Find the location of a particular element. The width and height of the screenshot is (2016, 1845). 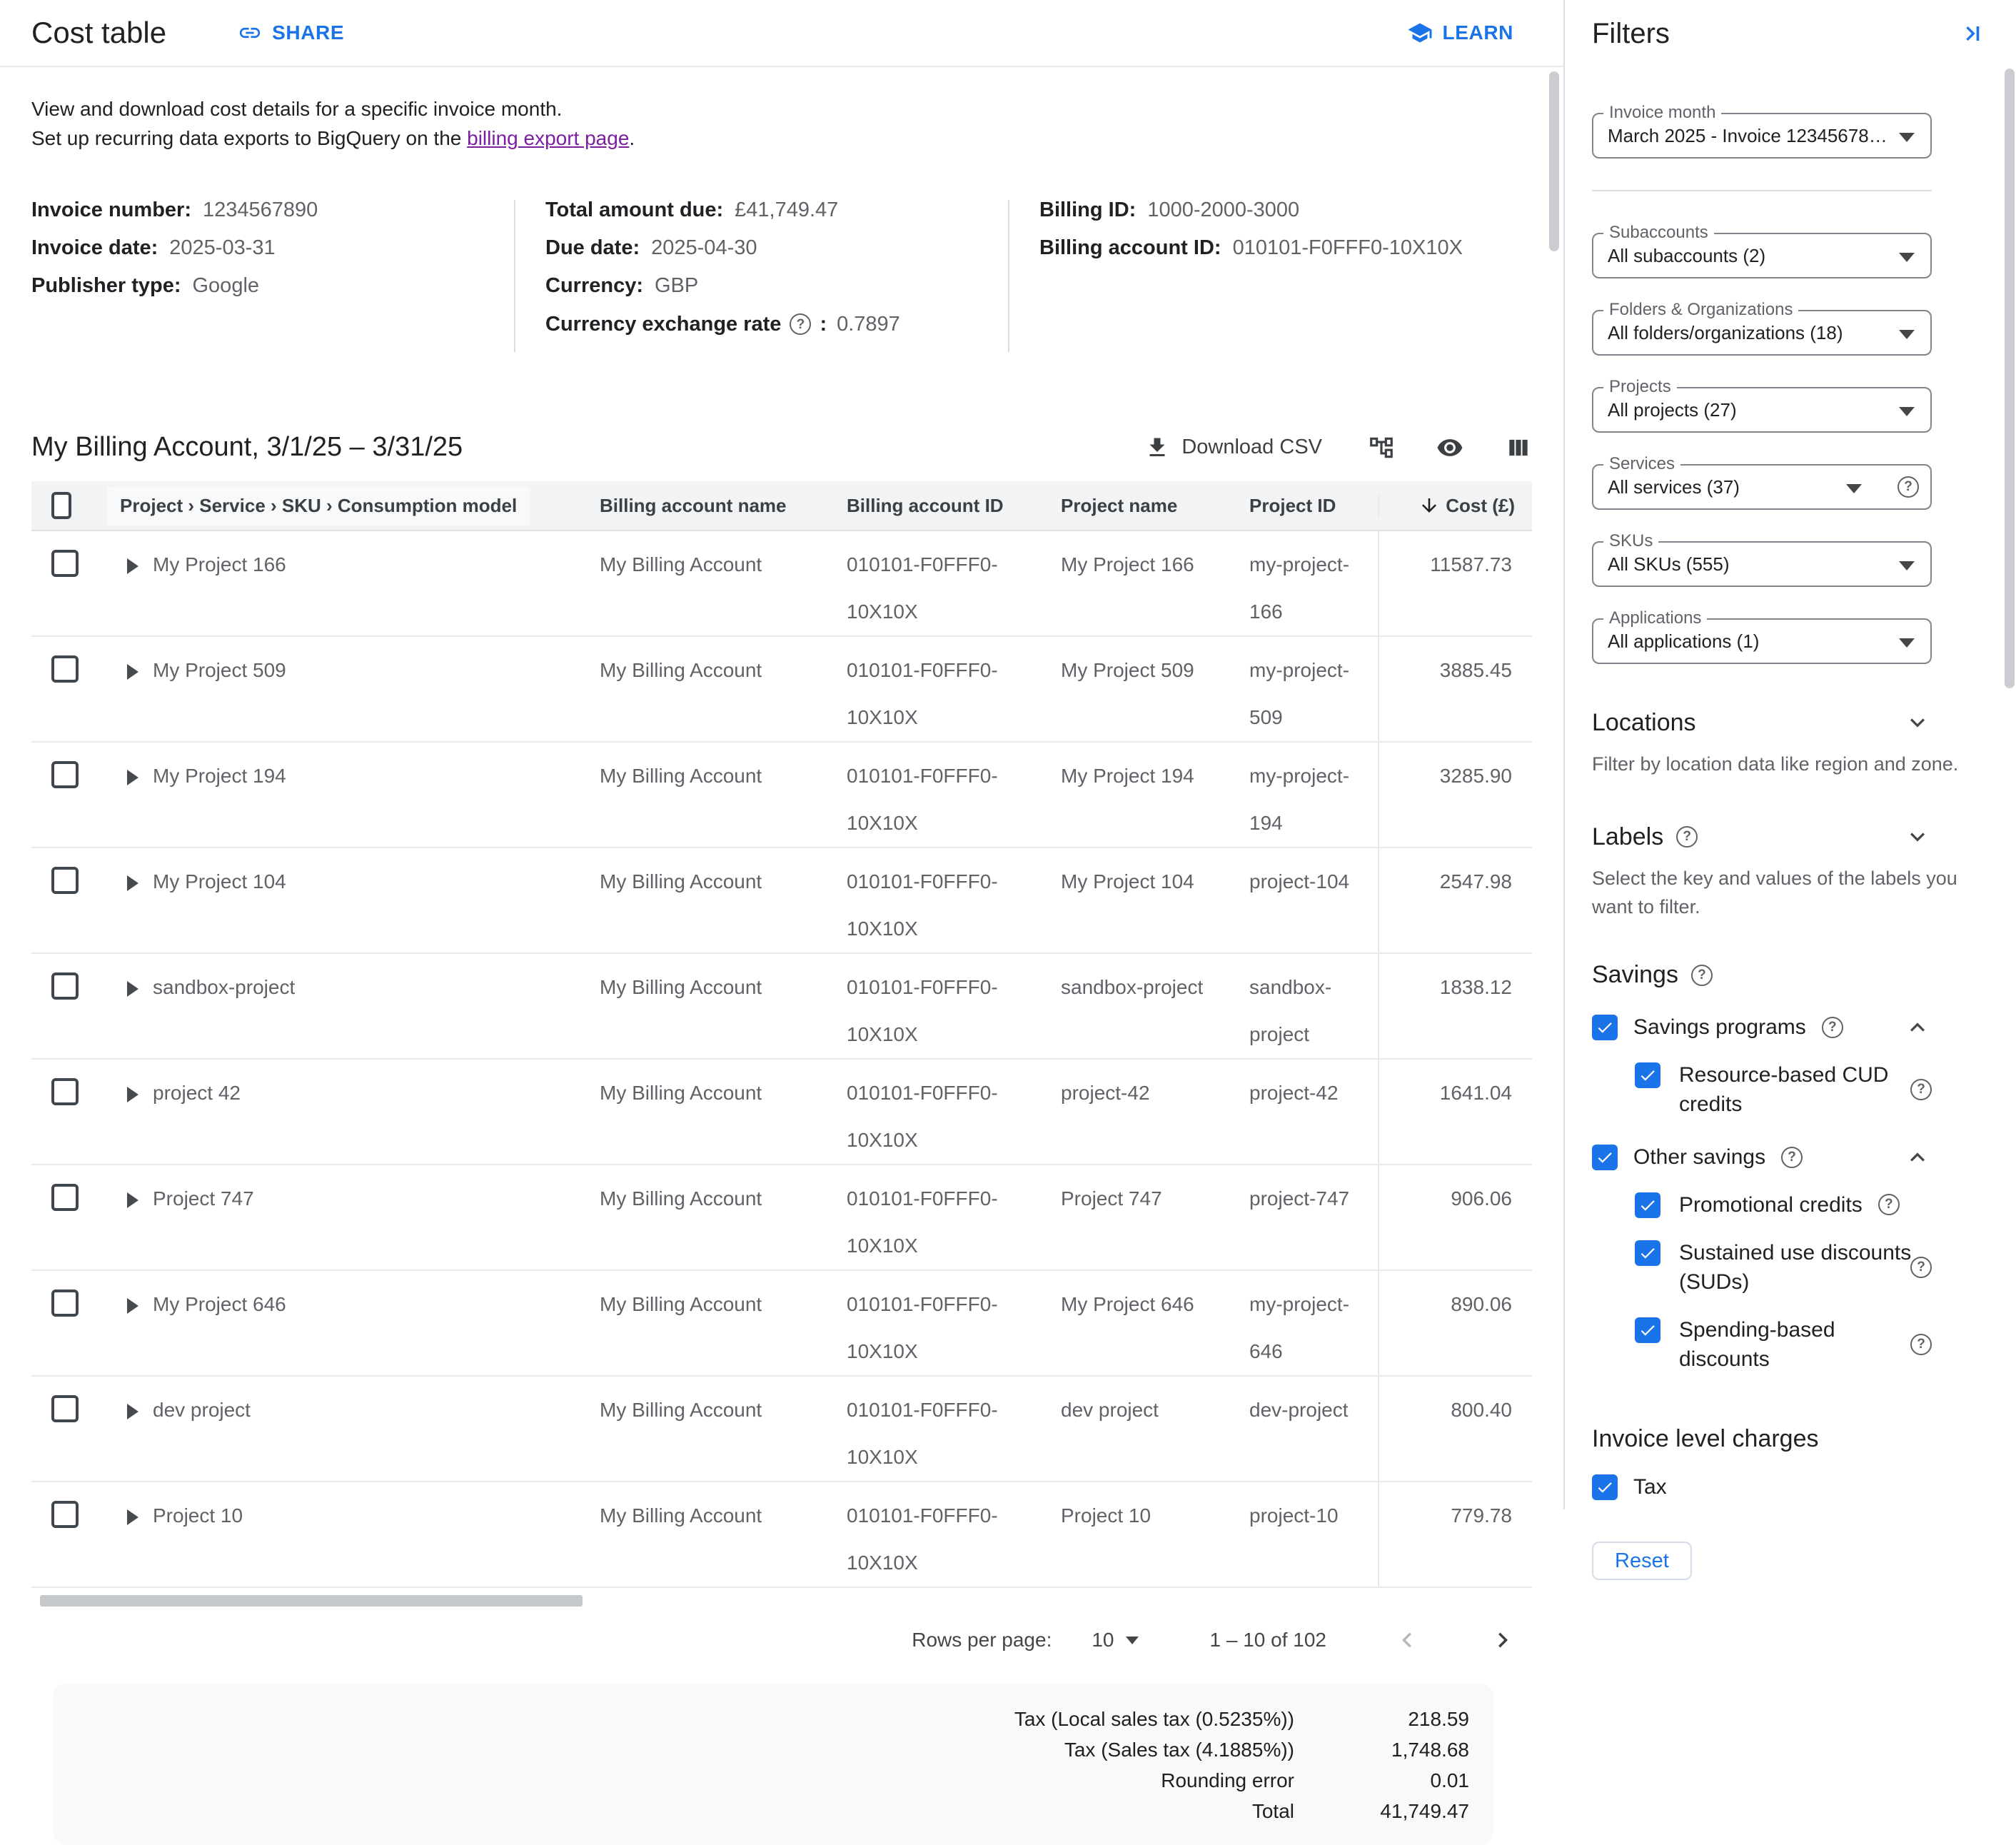

savings-programs-collapse-button is located at coordinates (1917, 1027).